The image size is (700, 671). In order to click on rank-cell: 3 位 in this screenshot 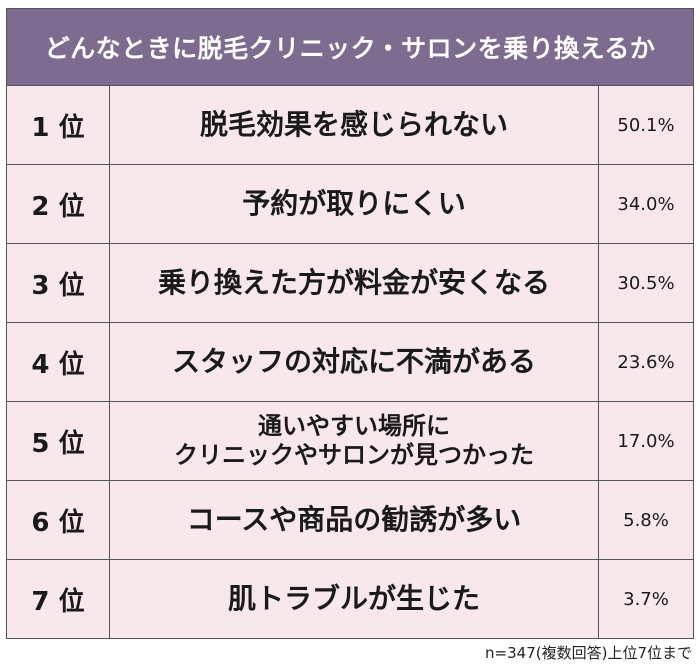, I will do `click(58, 283)`.